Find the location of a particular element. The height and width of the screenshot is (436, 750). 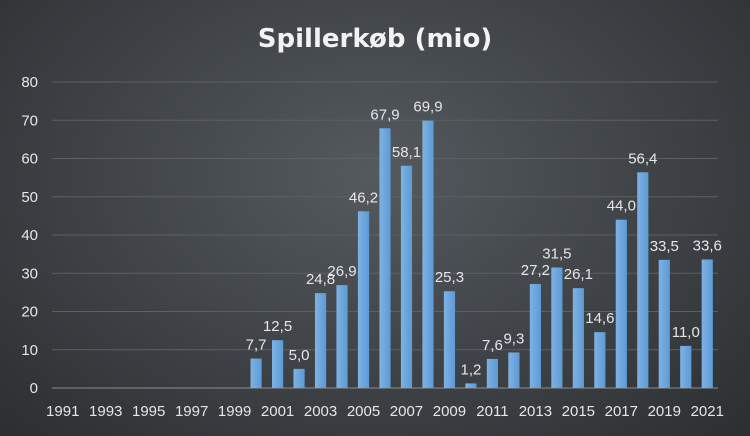

x-tick-label: 2019 is located at coordinates (664, 411).